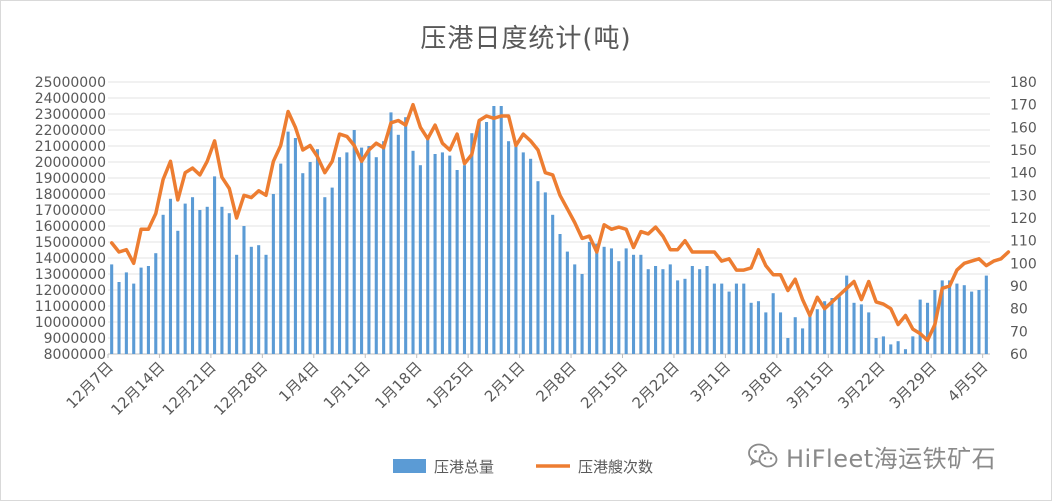 This screenshot has width=1052, height=501. I want to click on y-tick-label: 18000000, so click(70, 195).